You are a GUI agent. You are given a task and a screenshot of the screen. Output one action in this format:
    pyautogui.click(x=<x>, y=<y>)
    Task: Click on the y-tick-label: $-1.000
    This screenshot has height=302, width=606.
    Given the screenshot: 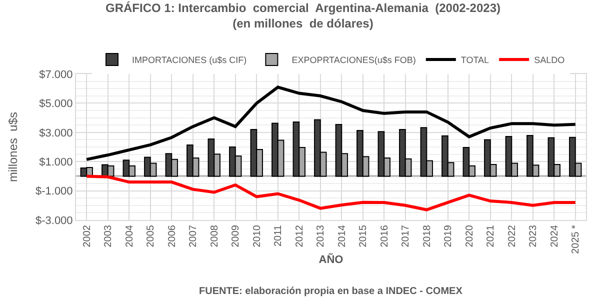 What is the action you would take?
    pyautogui.click(x=54, y=192)
    